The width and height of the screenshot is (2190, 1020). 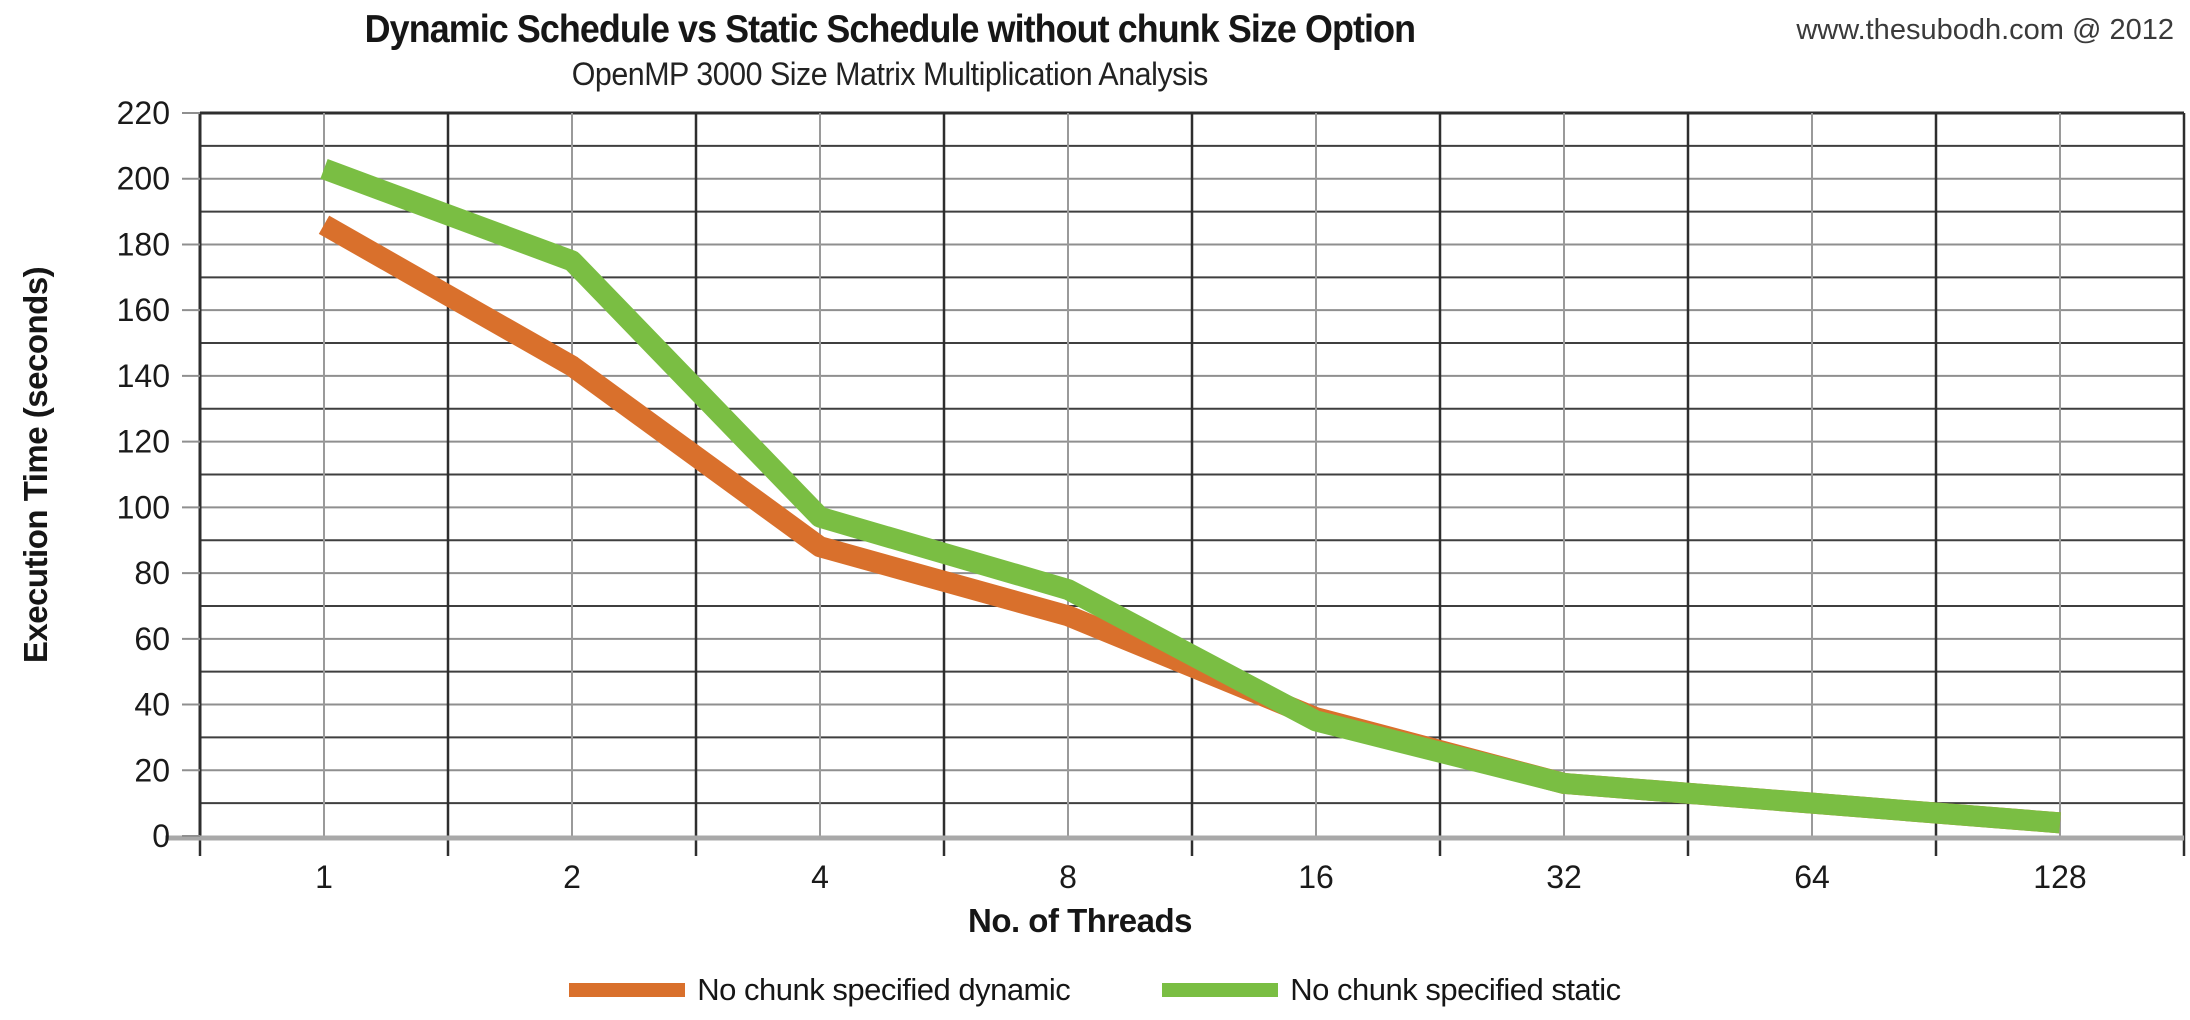 I want to click on legend-label-dynamic: No chunk specified dynamic, so click(x=884, y=989).